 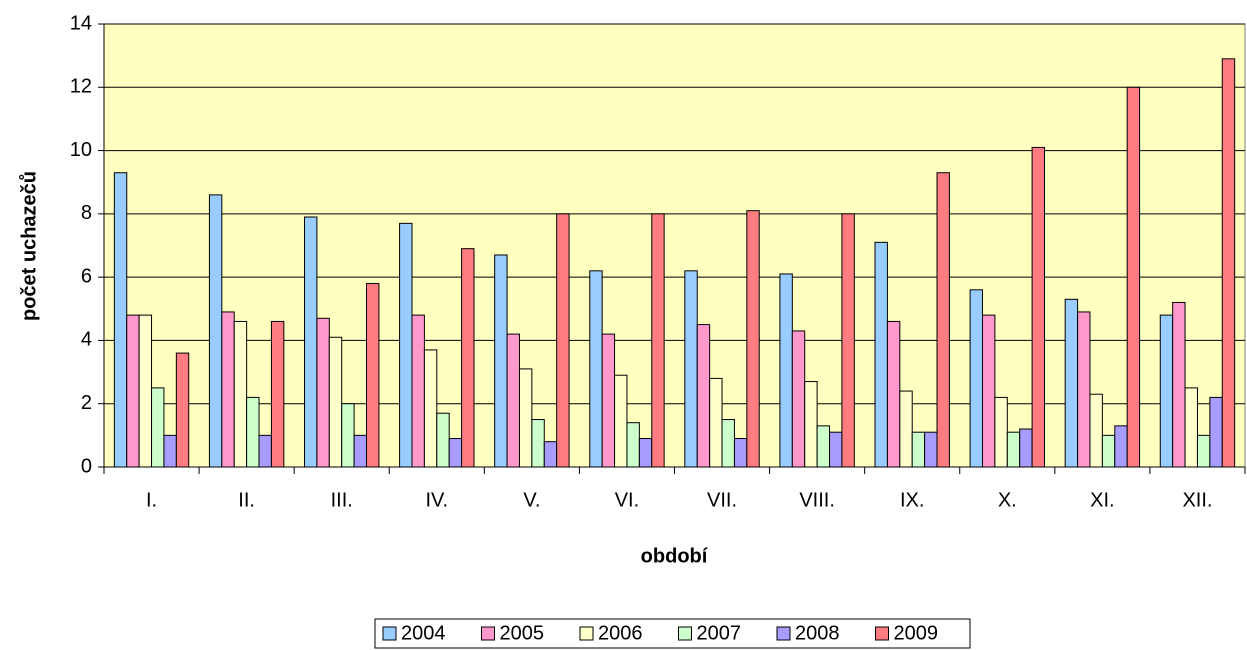 I want to click on y-tick-label: 14, so click(x=81, y=23).